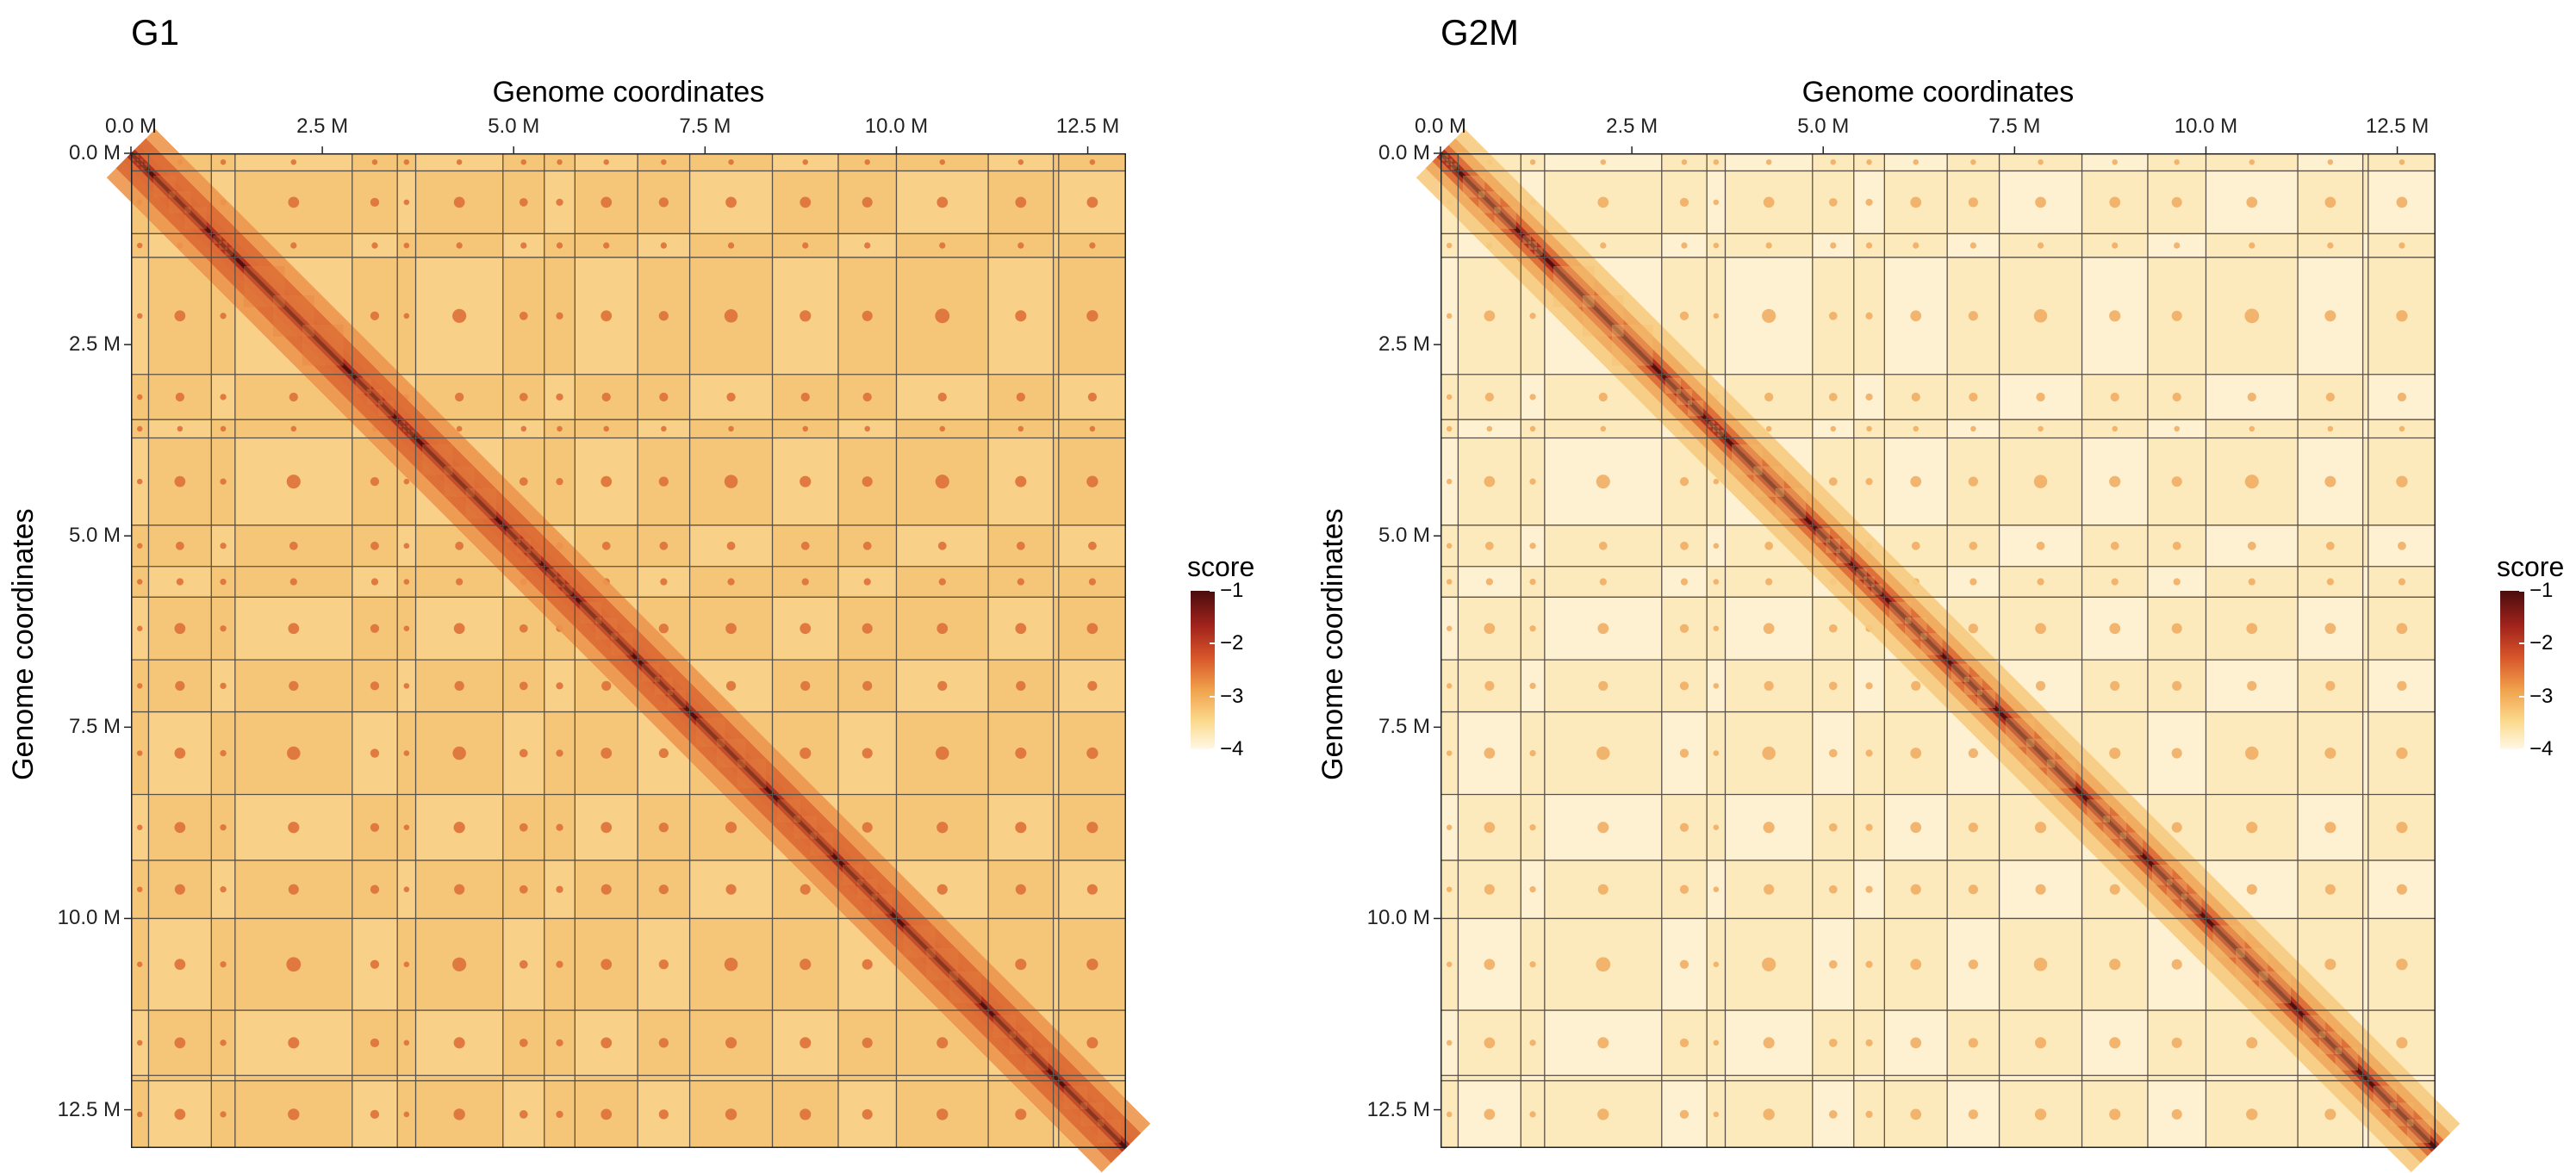  What do you see at coordinates (1398, 918) in the screenshot?
I see `y-tick-label: 10.0 M` at bounding box center [1398, 918].